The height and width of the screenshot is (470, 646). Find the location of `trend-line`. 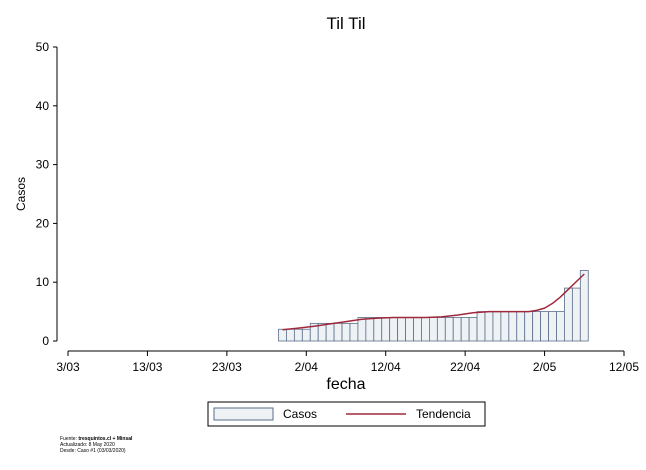

trend-line is located at coordinates (433, 302).